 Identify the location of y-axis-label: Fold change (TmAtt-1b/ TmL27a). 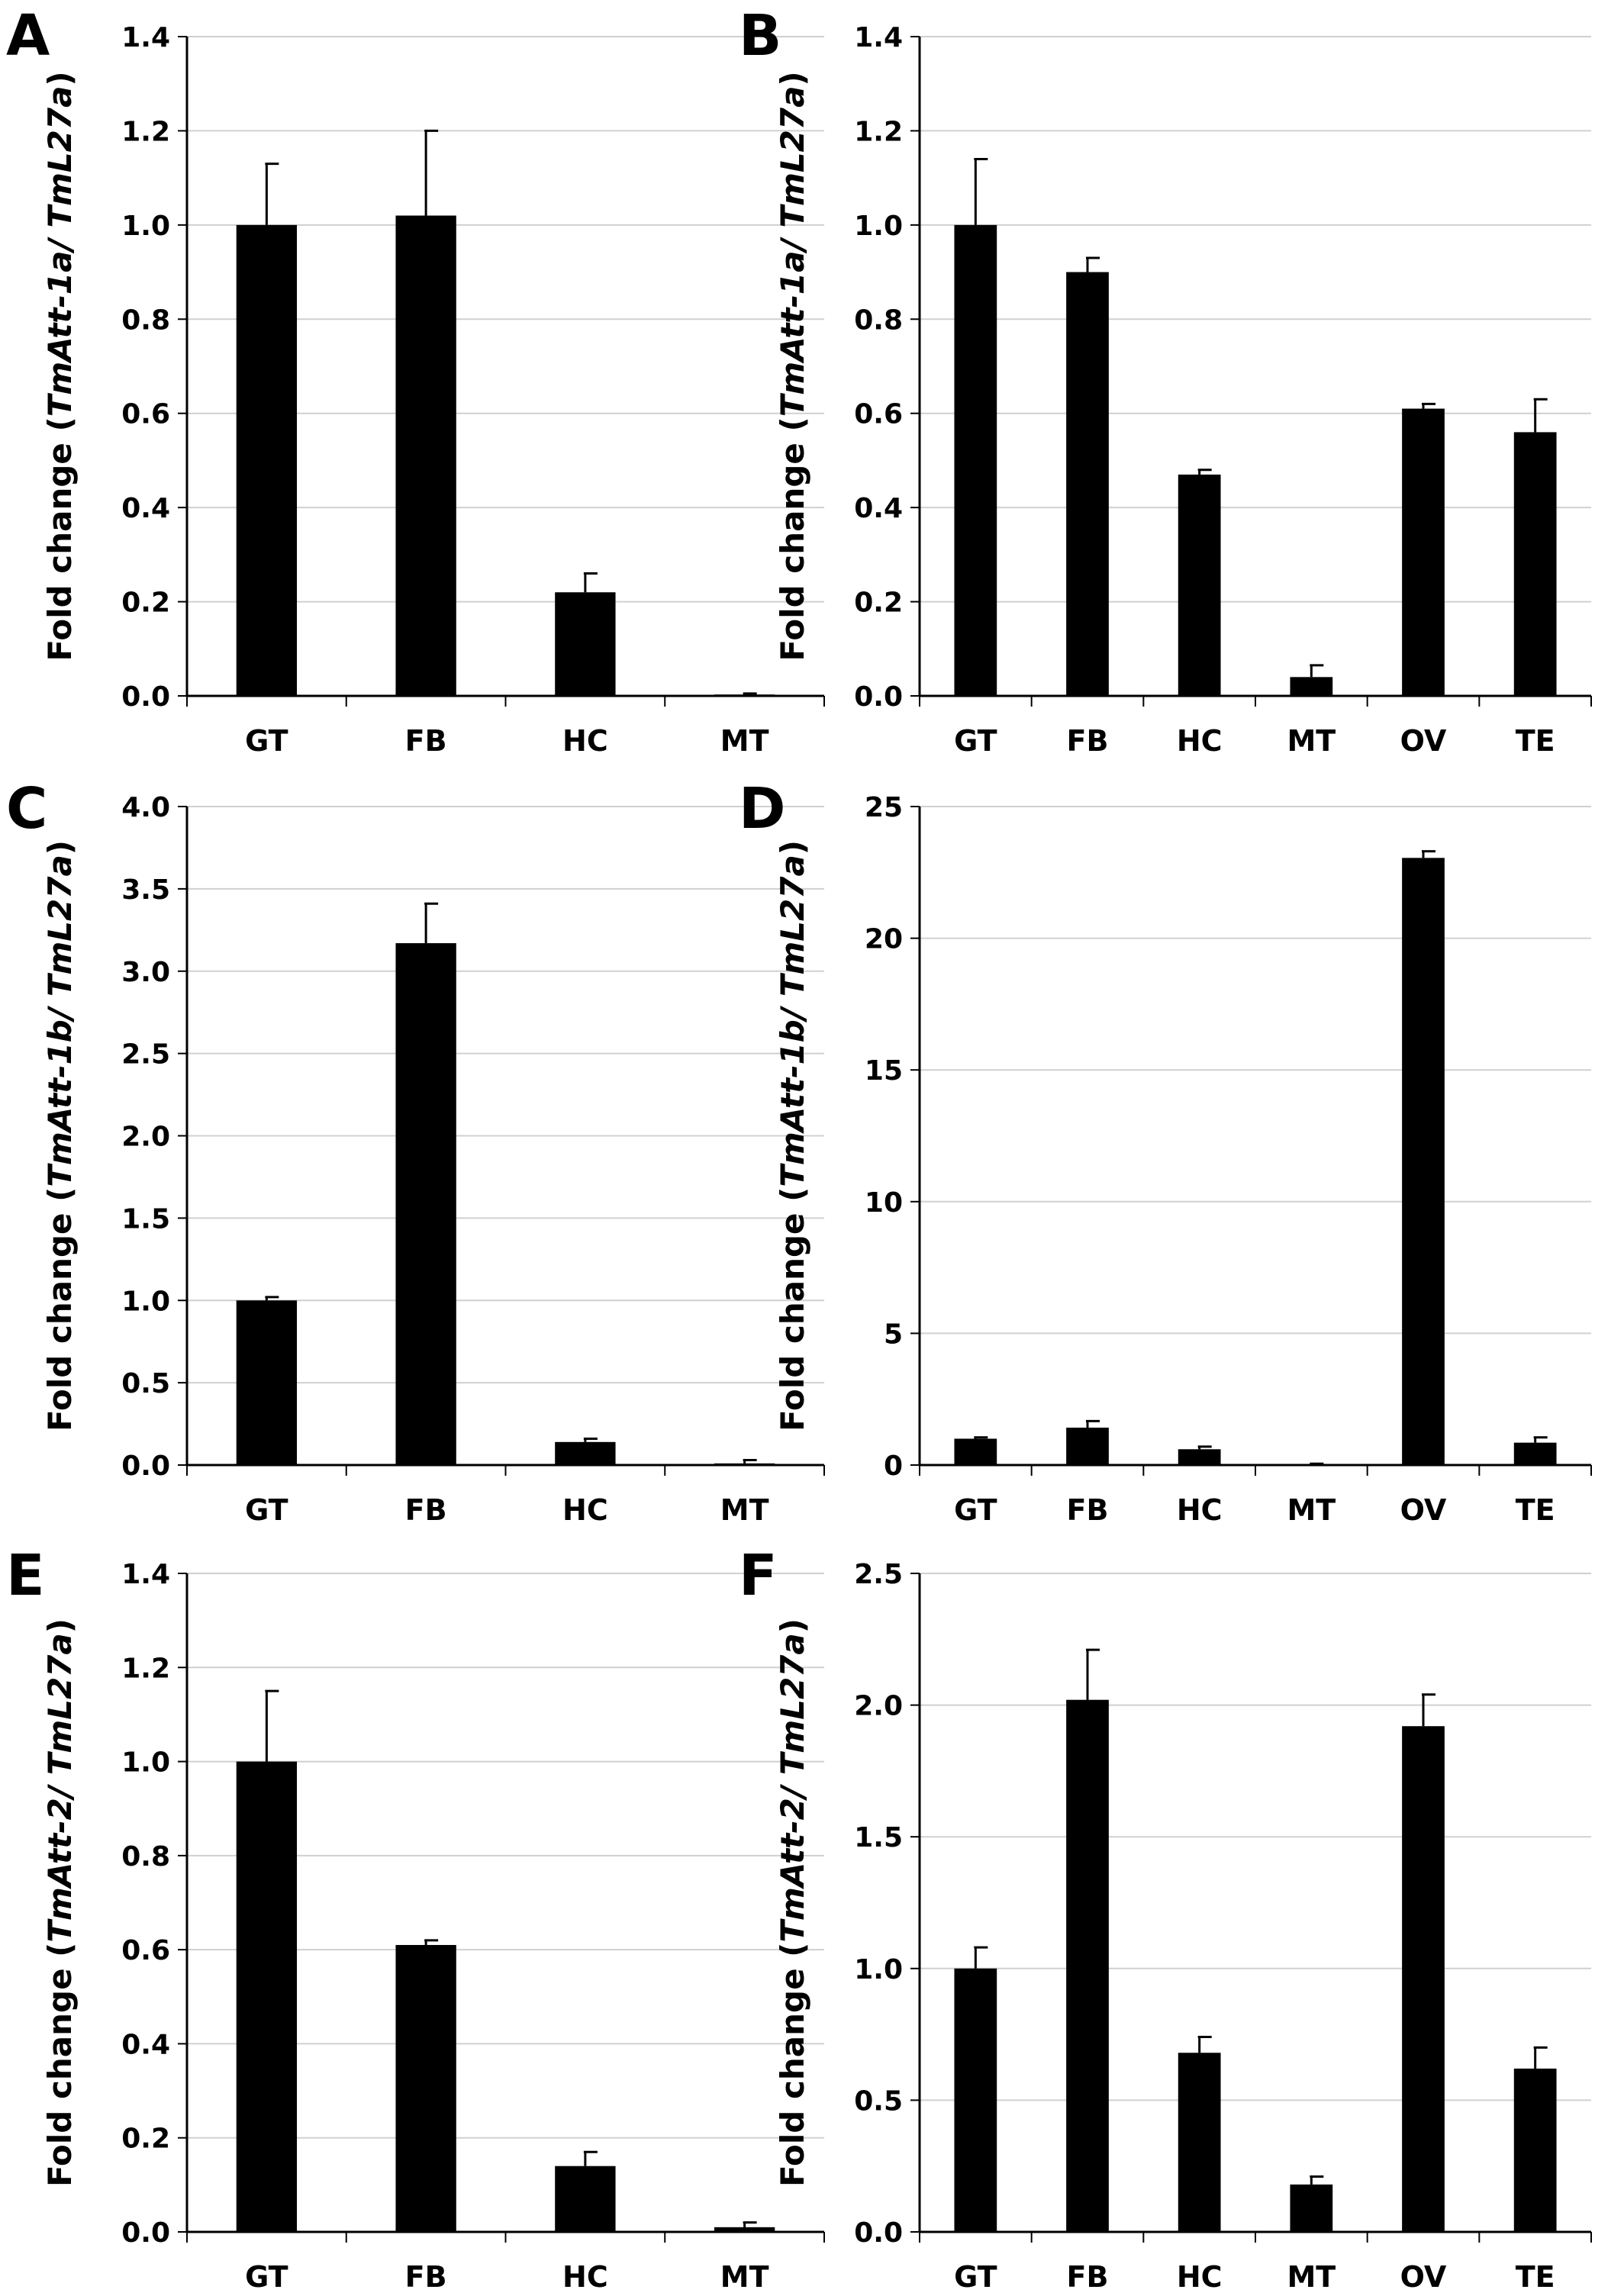
(792, 1135).